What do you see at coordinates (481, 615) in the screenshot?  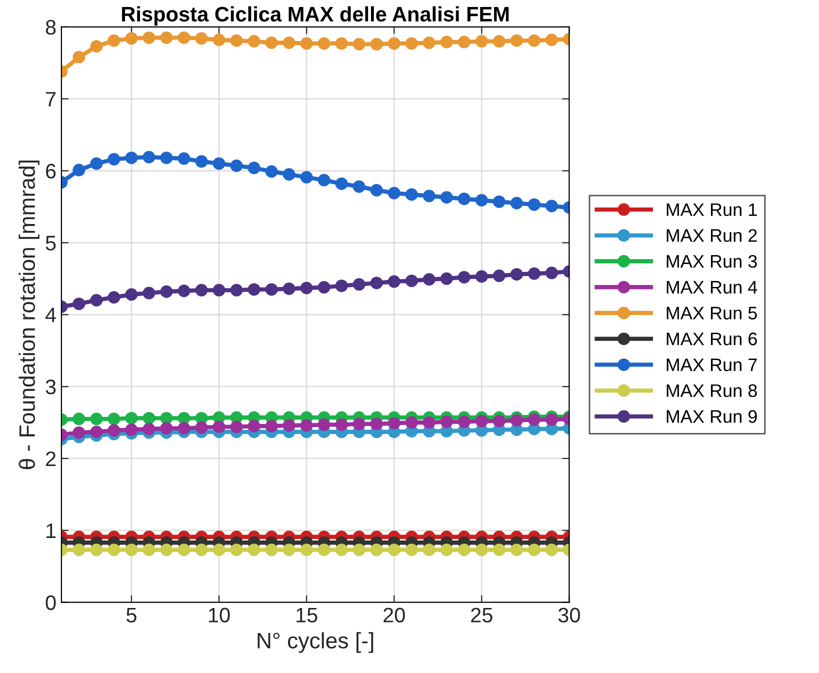 I see `x-tick-label: 25` at bounding box center [481, 615].